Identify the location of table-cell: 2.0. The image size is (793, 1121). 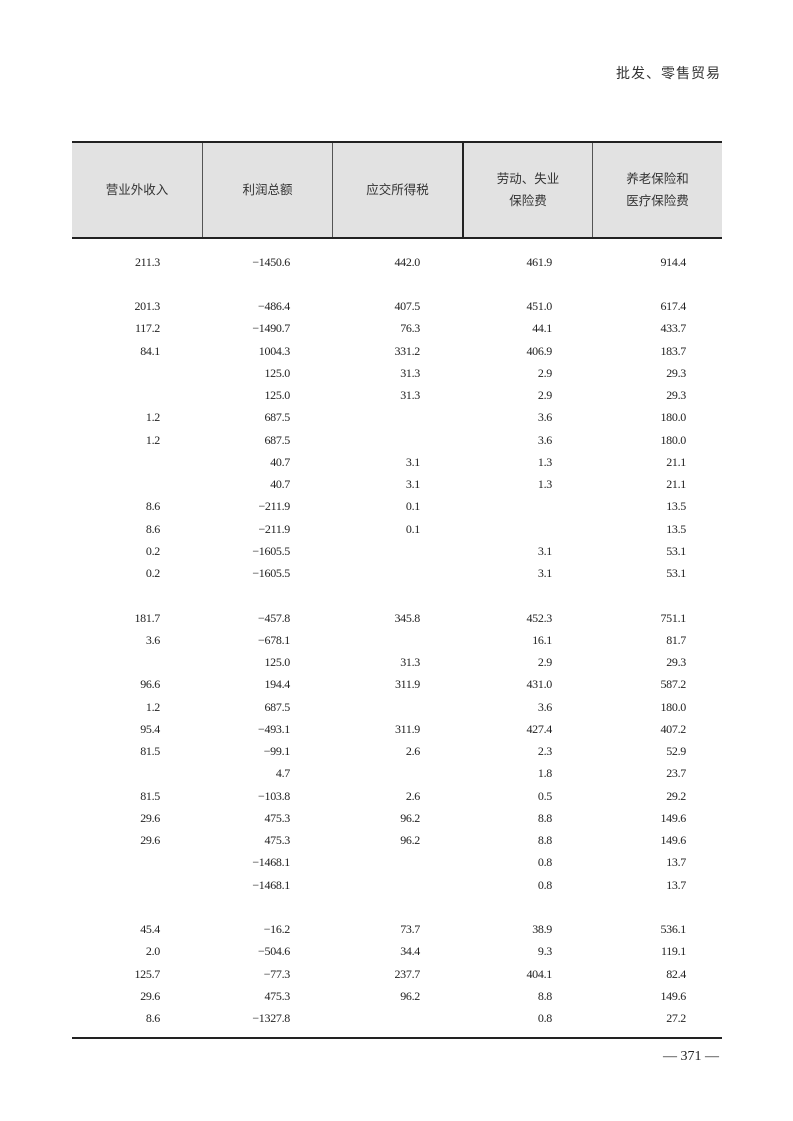
(152, 951).